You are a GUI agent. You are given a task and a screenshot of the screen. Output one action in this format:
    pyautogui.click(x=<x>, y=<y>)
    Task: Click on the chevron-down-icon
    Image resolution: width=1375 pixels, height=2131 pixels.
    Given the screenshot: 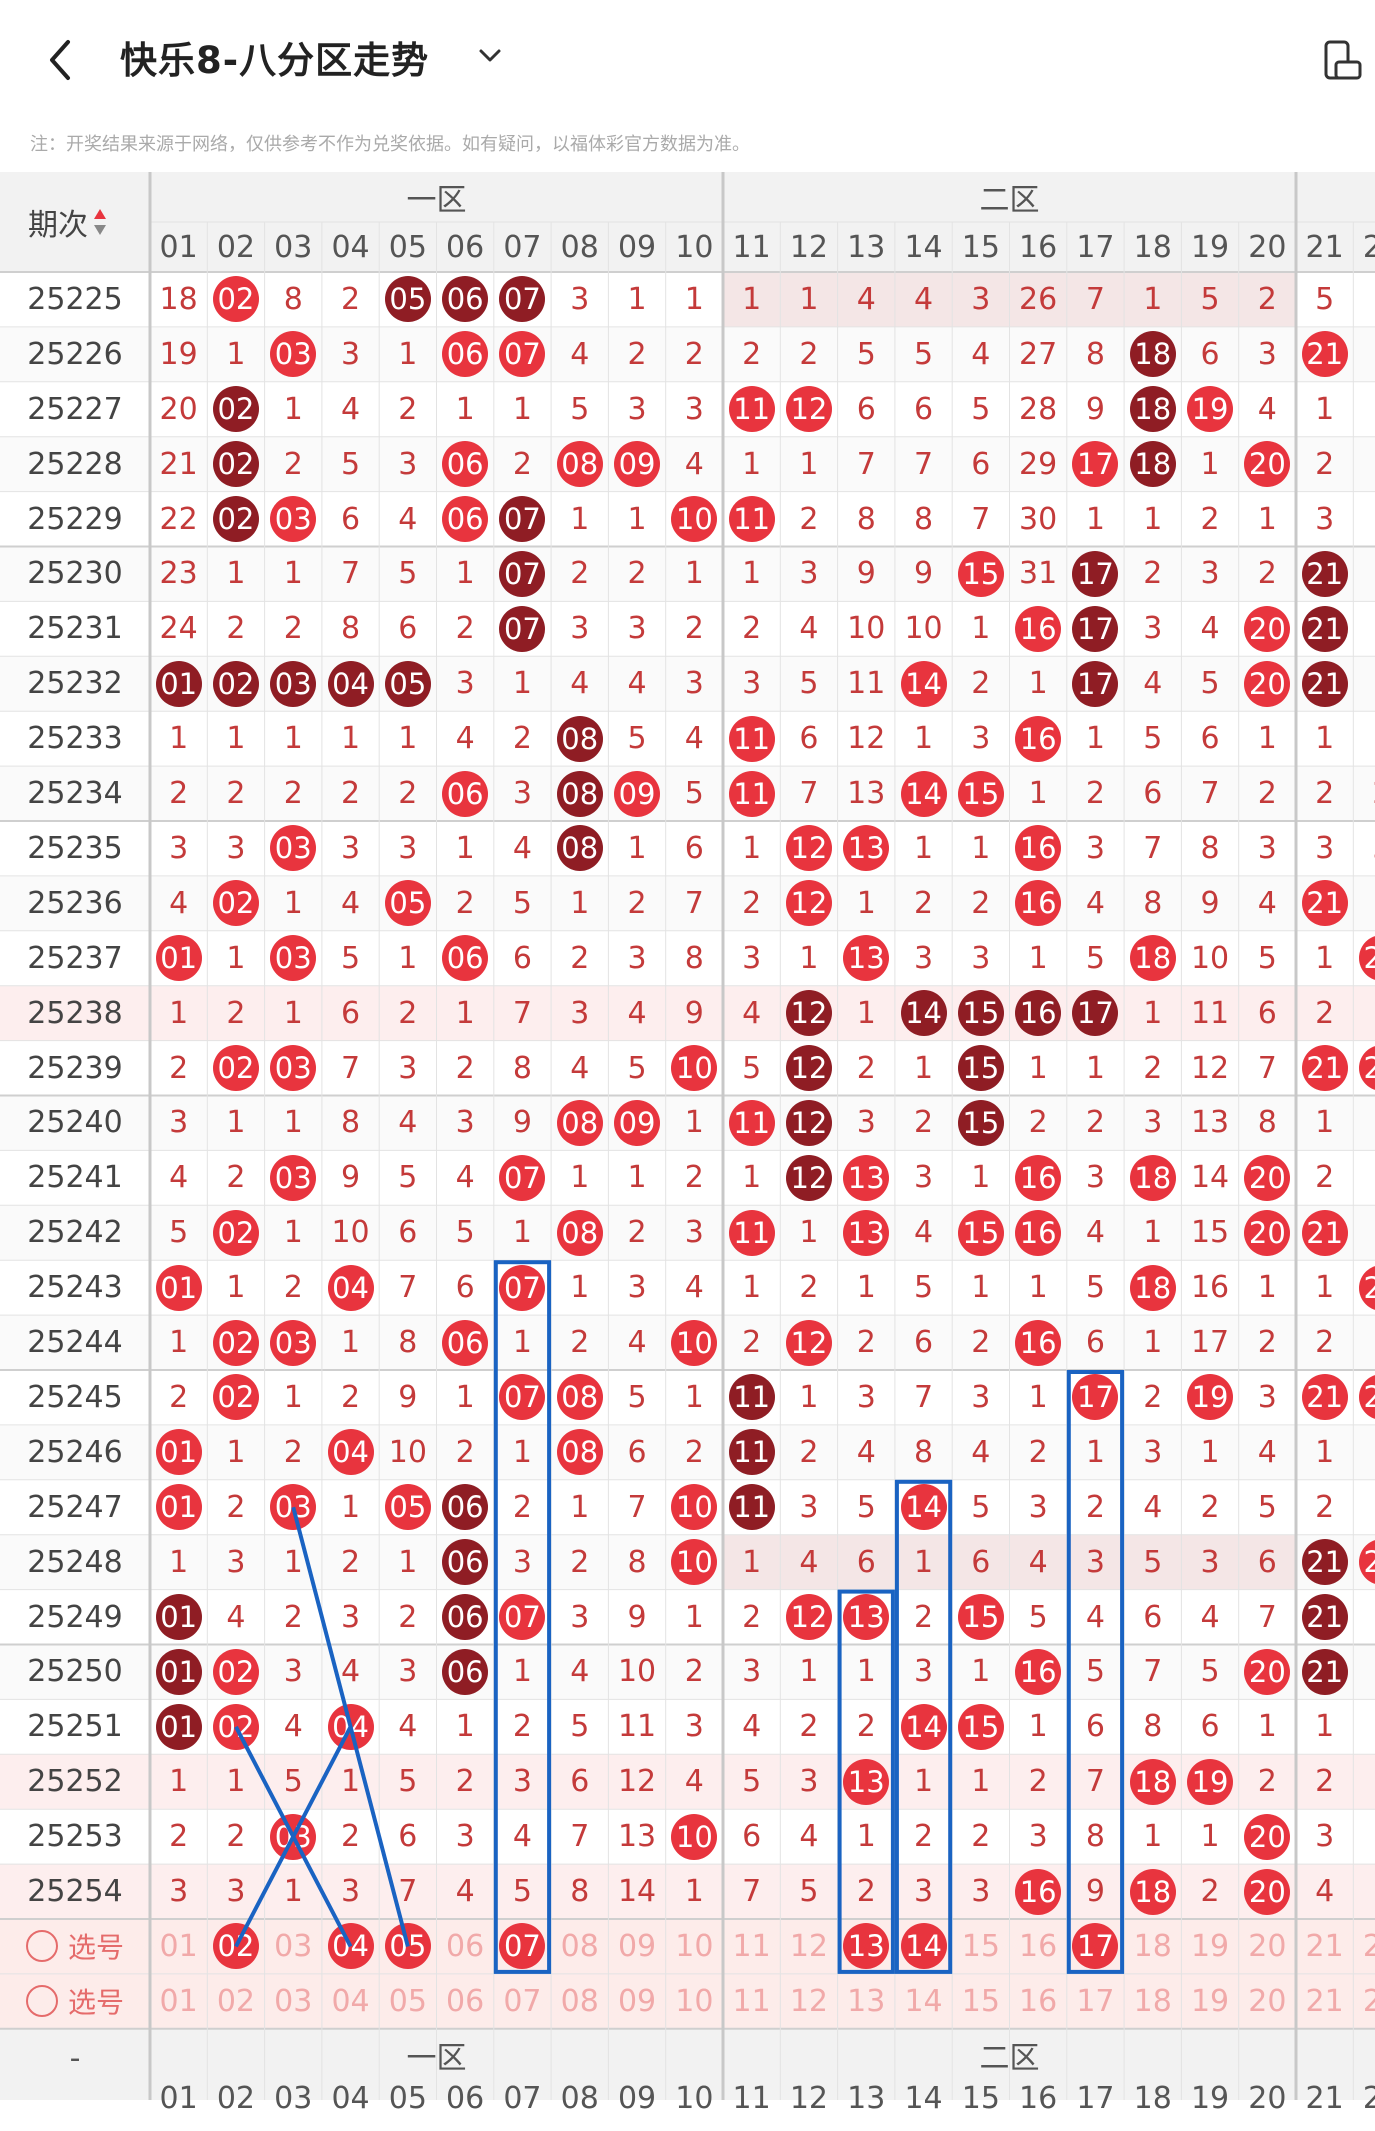 What is the action you would take?
    pyautogui.click(x=490, y=55)
    